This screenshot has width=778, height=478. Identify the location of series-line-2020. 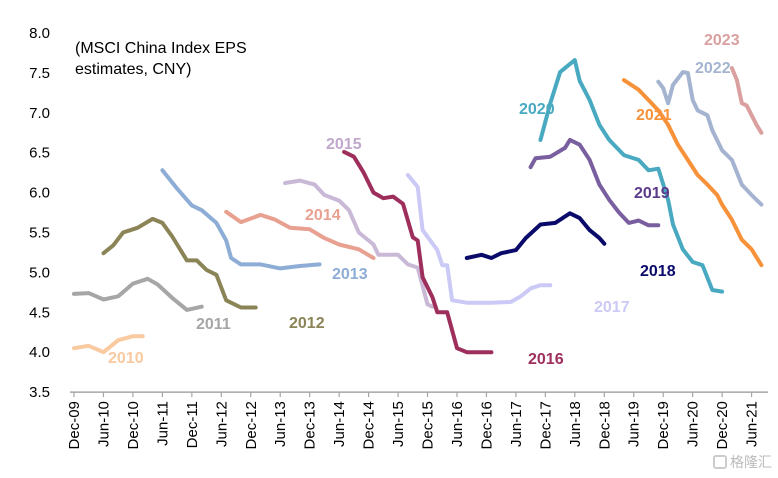
(631, 176).